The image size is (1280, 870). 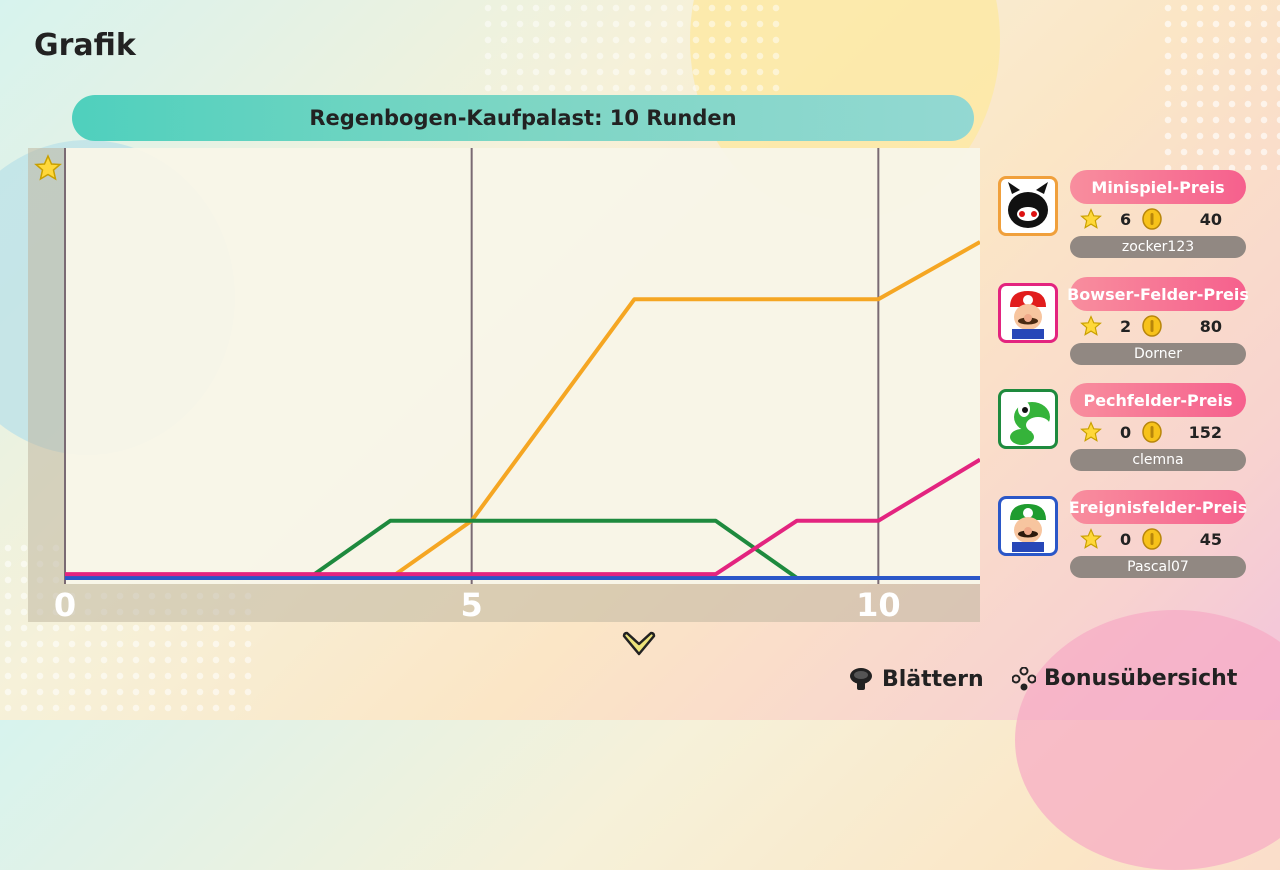 I want to click on bonus-award-label: Ereignisfelder-Preis, so click(x=1158, y=507).